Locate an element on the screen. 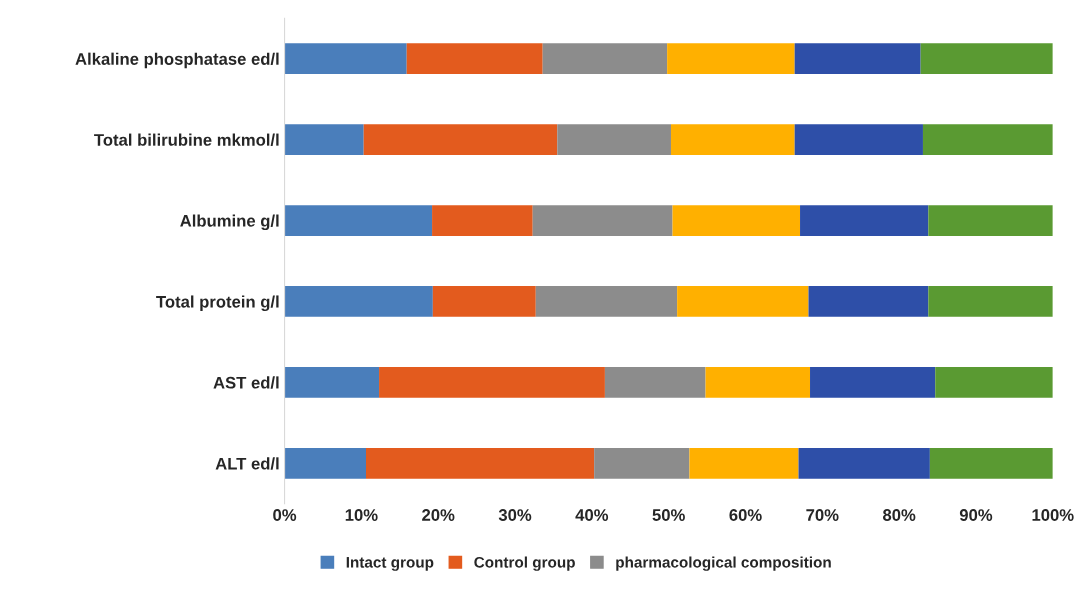 This screenshot has width=1082, height=607. x-tick-label: 10% is located at coordinates (361, 515).